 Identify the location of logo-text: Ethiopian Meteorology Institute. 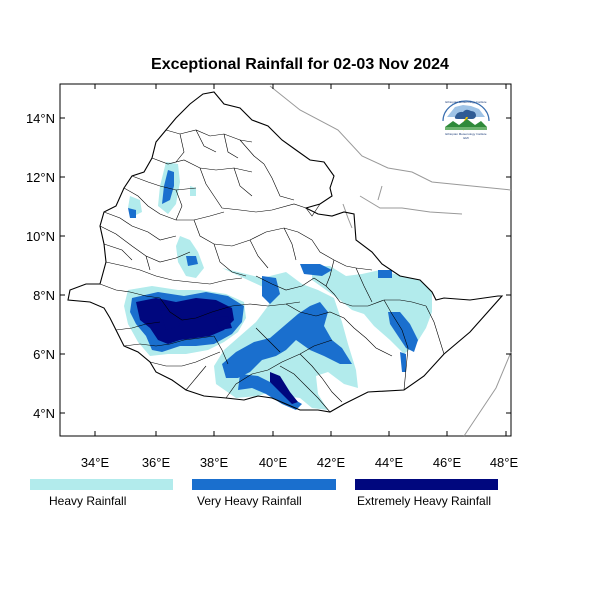
(466, 134).